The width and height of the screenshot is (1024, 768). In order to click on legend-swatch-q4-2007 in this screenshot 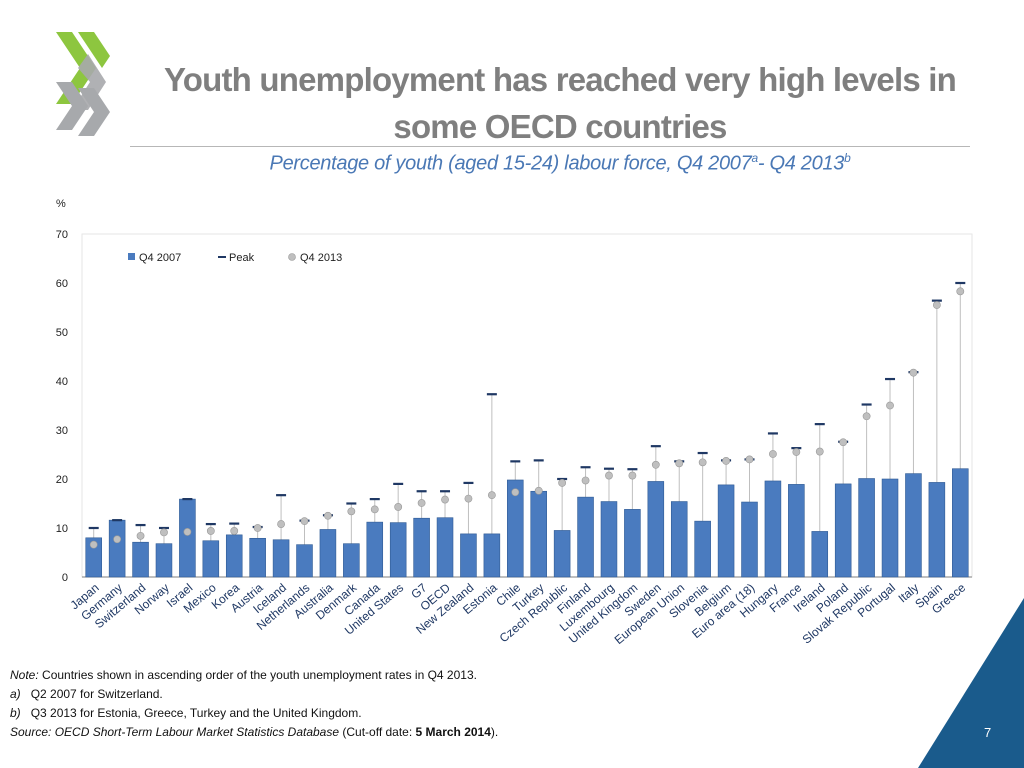, I will do `click(131, 256)`.